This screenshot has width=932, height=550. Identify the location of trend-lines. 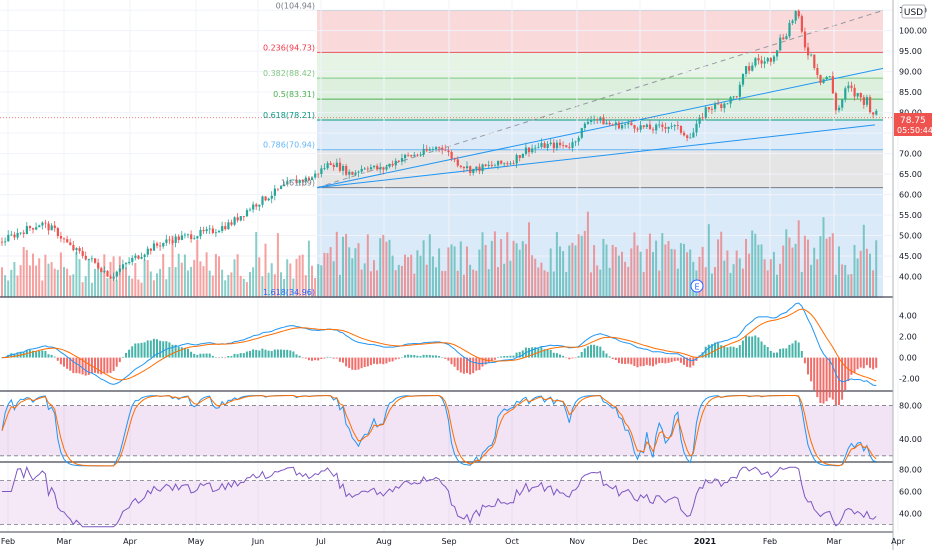
(600, 128).